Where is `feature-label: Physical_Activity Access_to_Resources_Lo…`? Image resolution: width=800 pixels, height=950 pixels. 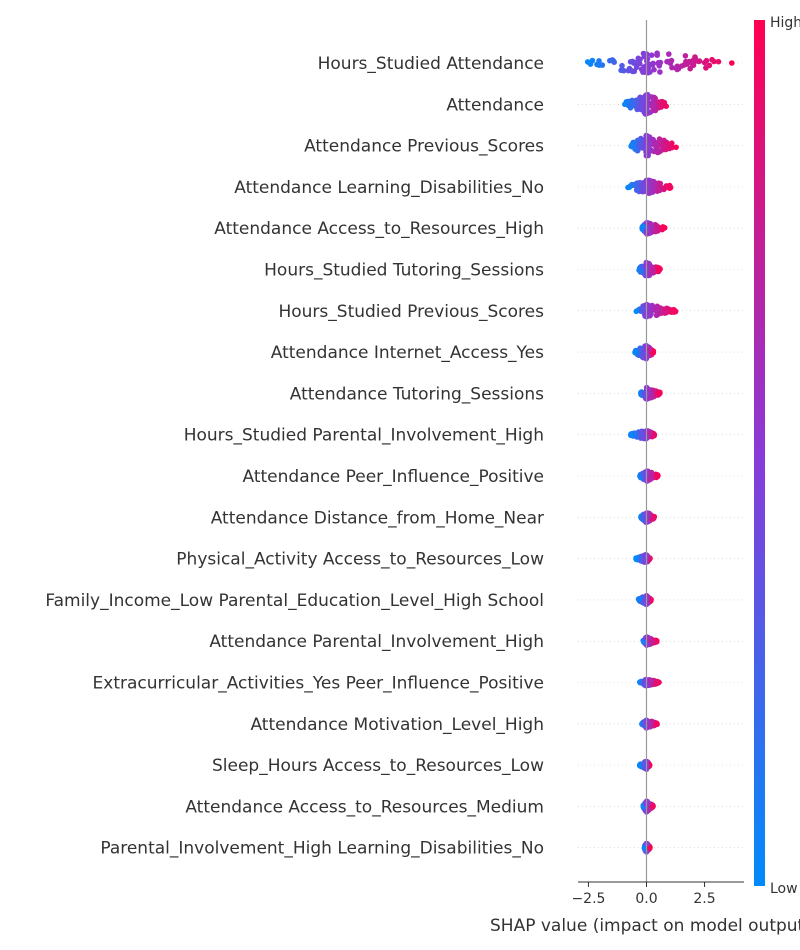
feature-label: Physical_Activity Access_to_Resources_Lo… is located at coordinates (360, 560).